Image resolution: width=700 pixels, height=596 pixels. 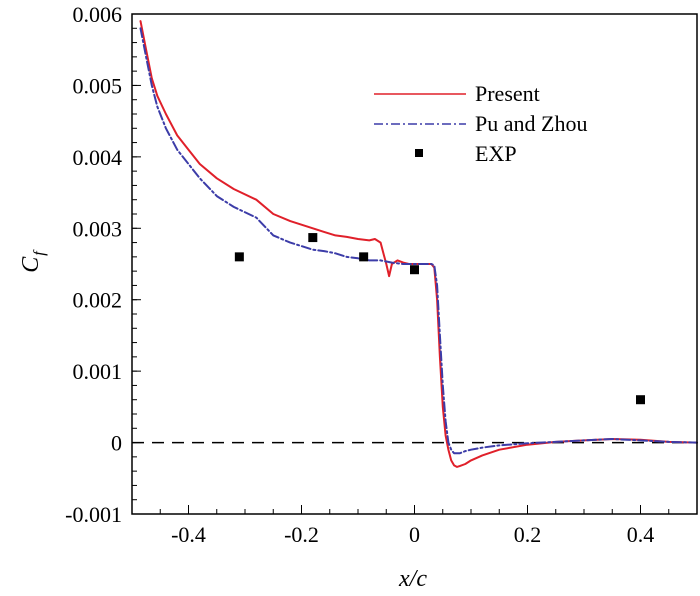 I want to click on x-tick-label-1: -0.2, so click(x=301, y=534).